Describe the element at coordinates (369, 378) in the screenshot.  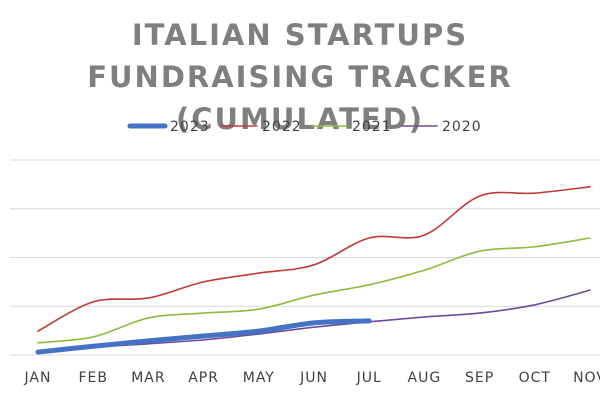
I see `x-tick-label: JUL` at that location.